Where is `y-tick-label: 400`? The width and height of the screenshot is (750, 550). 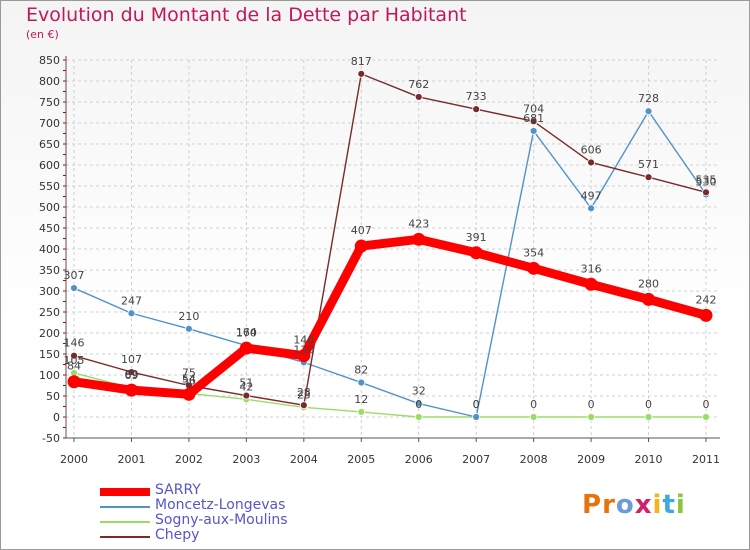
y-tick-label: 400 is located at coordinates (49, 249).